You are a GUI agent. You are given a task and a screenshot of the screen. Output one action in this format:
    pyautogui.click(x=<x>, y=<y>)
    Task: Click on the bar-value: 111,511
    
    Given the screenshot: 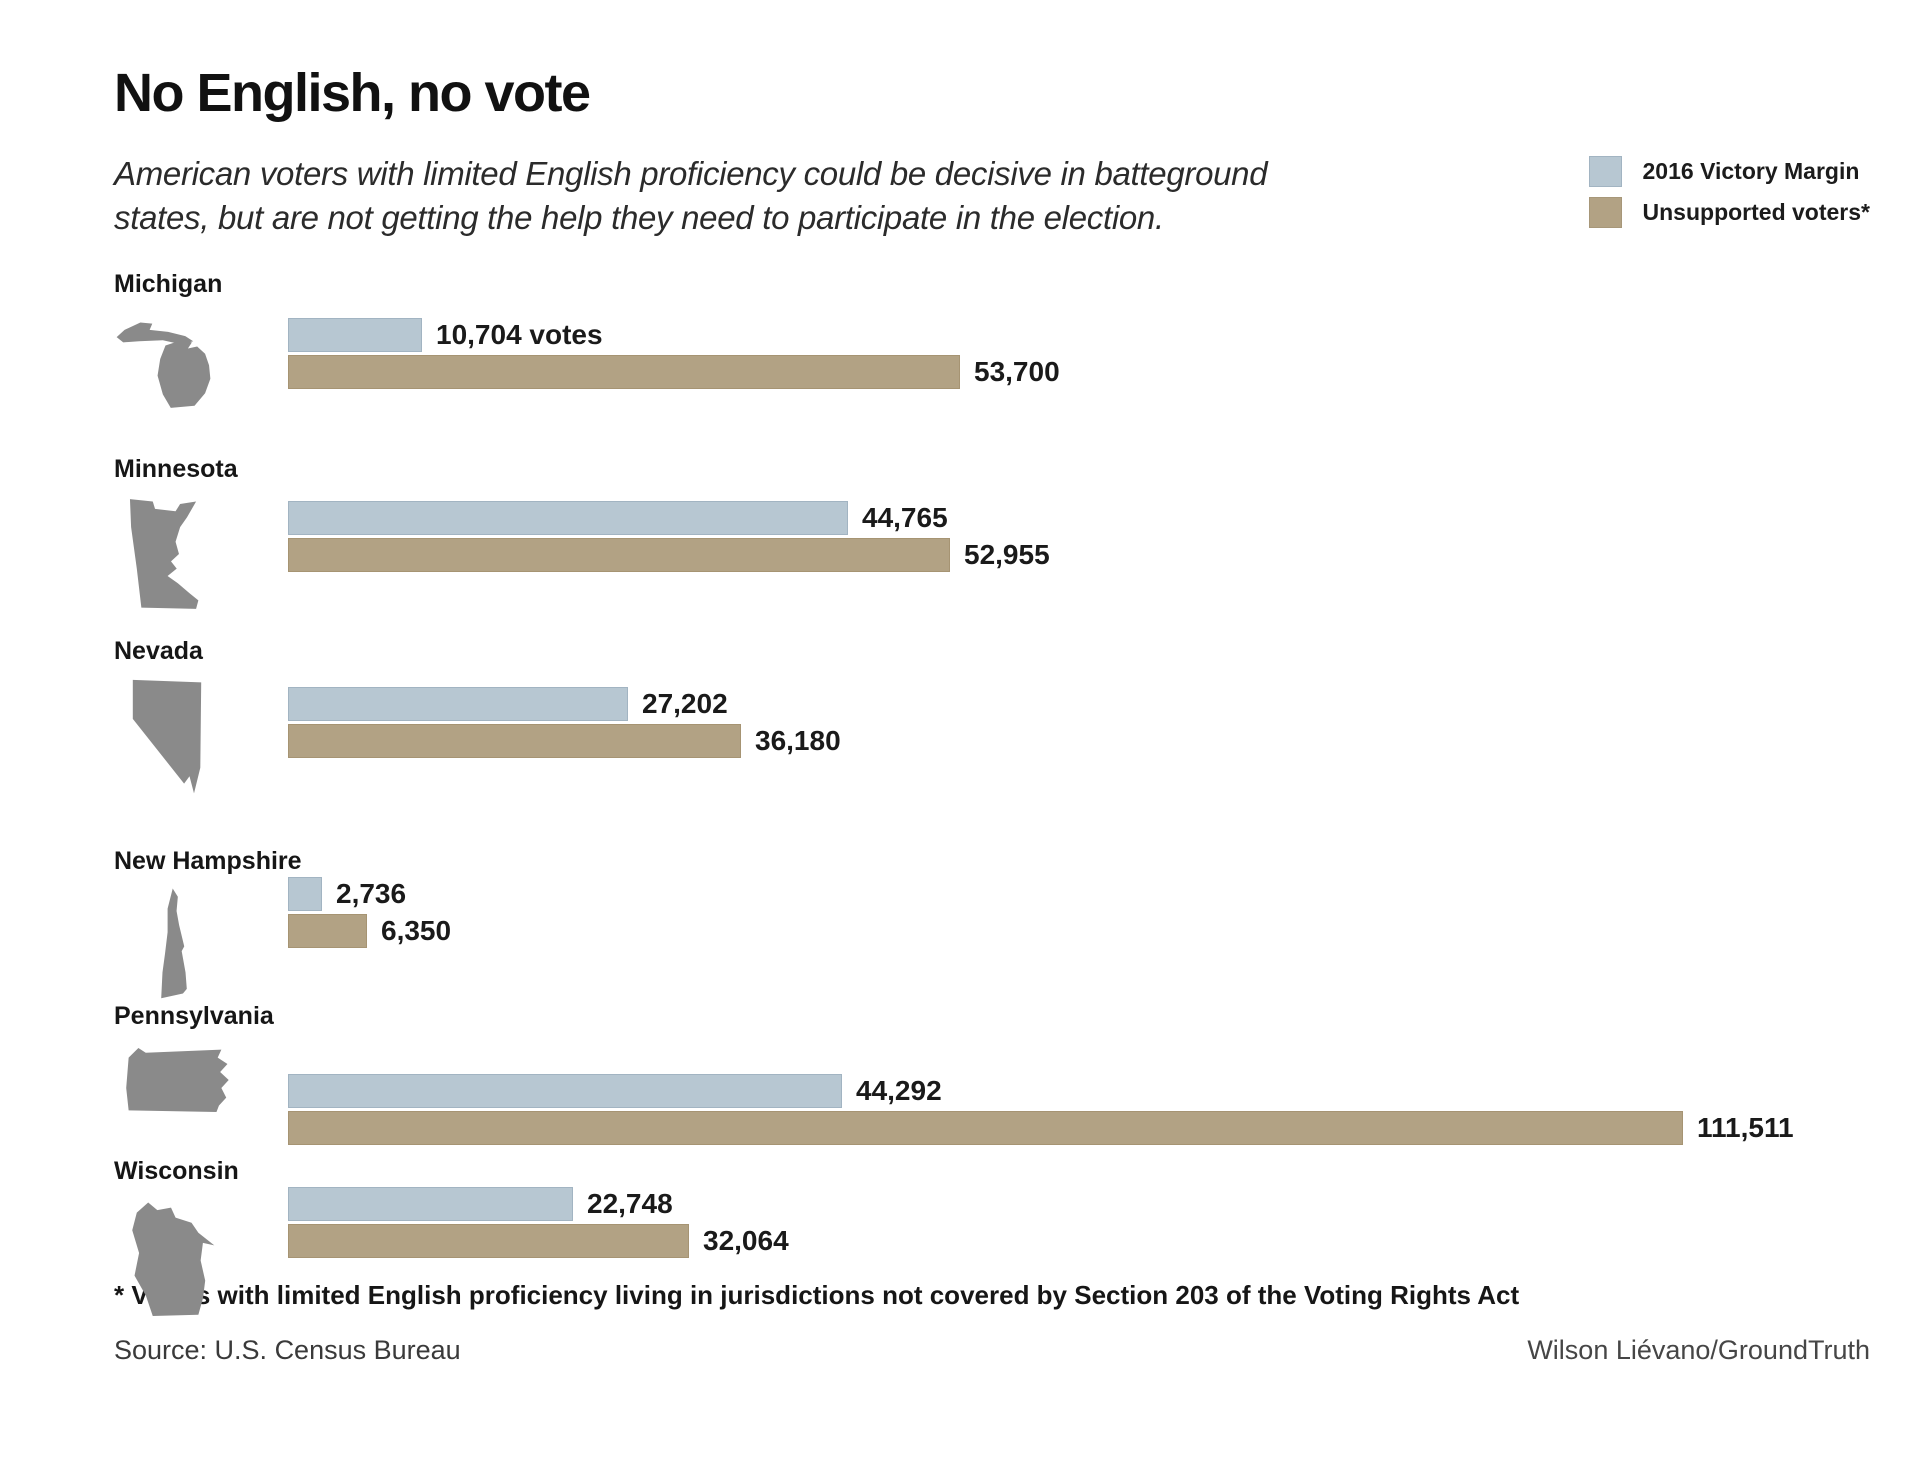 What is the action you would take?
    pyautogui.click(x=1745, y=1128)
    